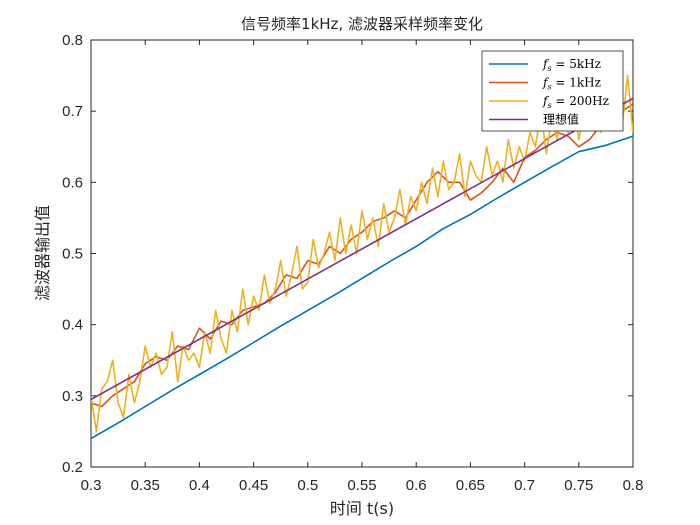  Describe the element at coordinates (307, 485) in the screenshot. I see `x-tick-label: 0.5` at that location.